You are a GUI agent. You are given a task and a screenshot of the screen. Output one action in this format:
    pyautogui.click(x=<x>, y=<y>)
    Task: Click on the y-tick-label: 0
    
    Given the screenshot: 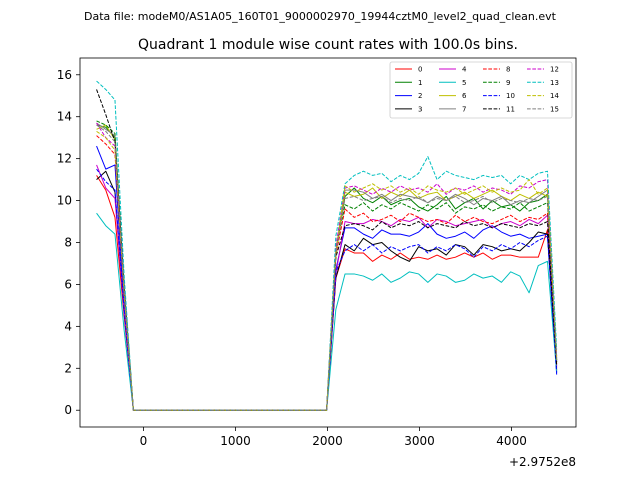 What is the action you would take?
    pyautogui.click(x=68, y=410)
    